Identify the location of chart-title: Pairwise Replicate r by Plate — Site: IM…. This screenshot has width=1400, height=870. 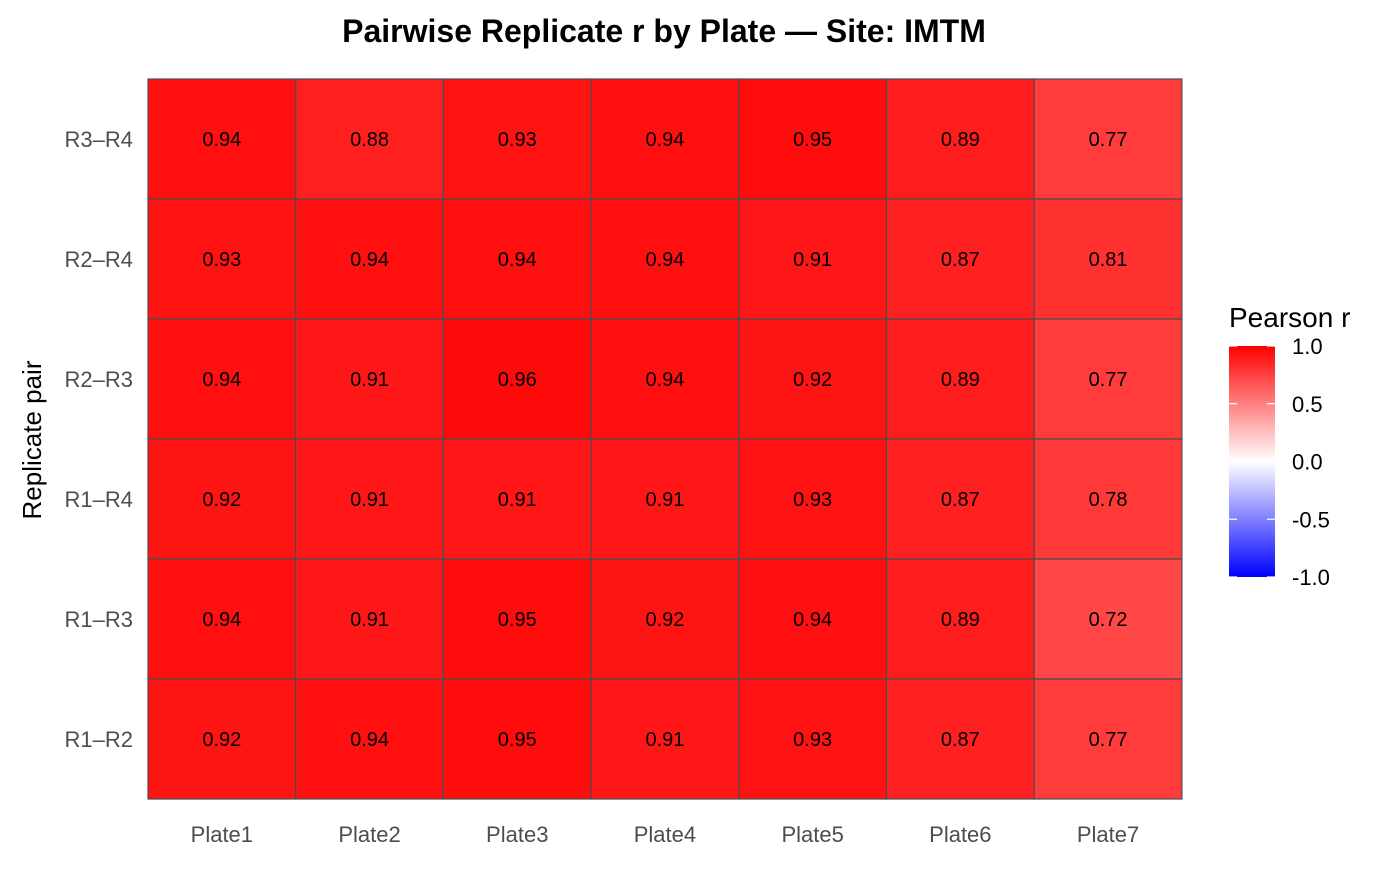
(664, 31).